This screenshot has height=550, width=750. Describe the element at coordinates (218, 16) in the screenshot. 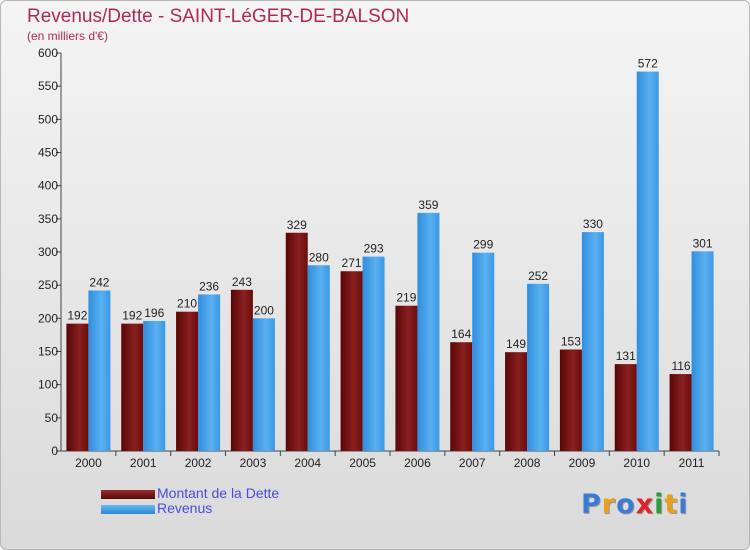

I see `chart-title: Revenus/Dette - SAINT-LéGER-DE-BALSON` at that location.